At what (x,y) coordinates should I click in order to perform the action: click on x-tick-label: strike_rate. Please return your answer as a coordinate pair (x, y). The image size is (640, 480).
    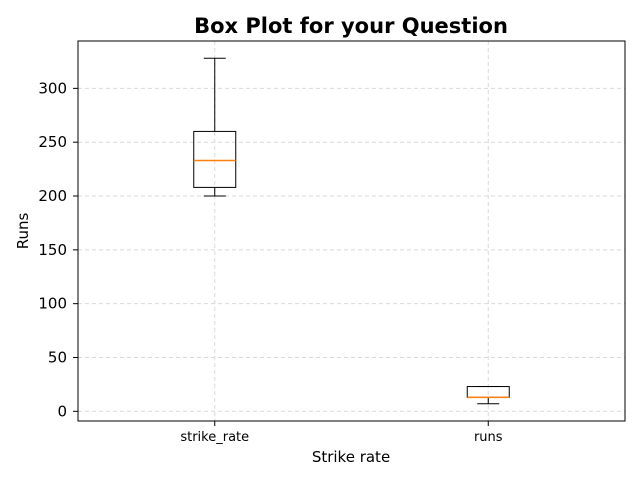
    Looking at the image, I should click on (214, 437).